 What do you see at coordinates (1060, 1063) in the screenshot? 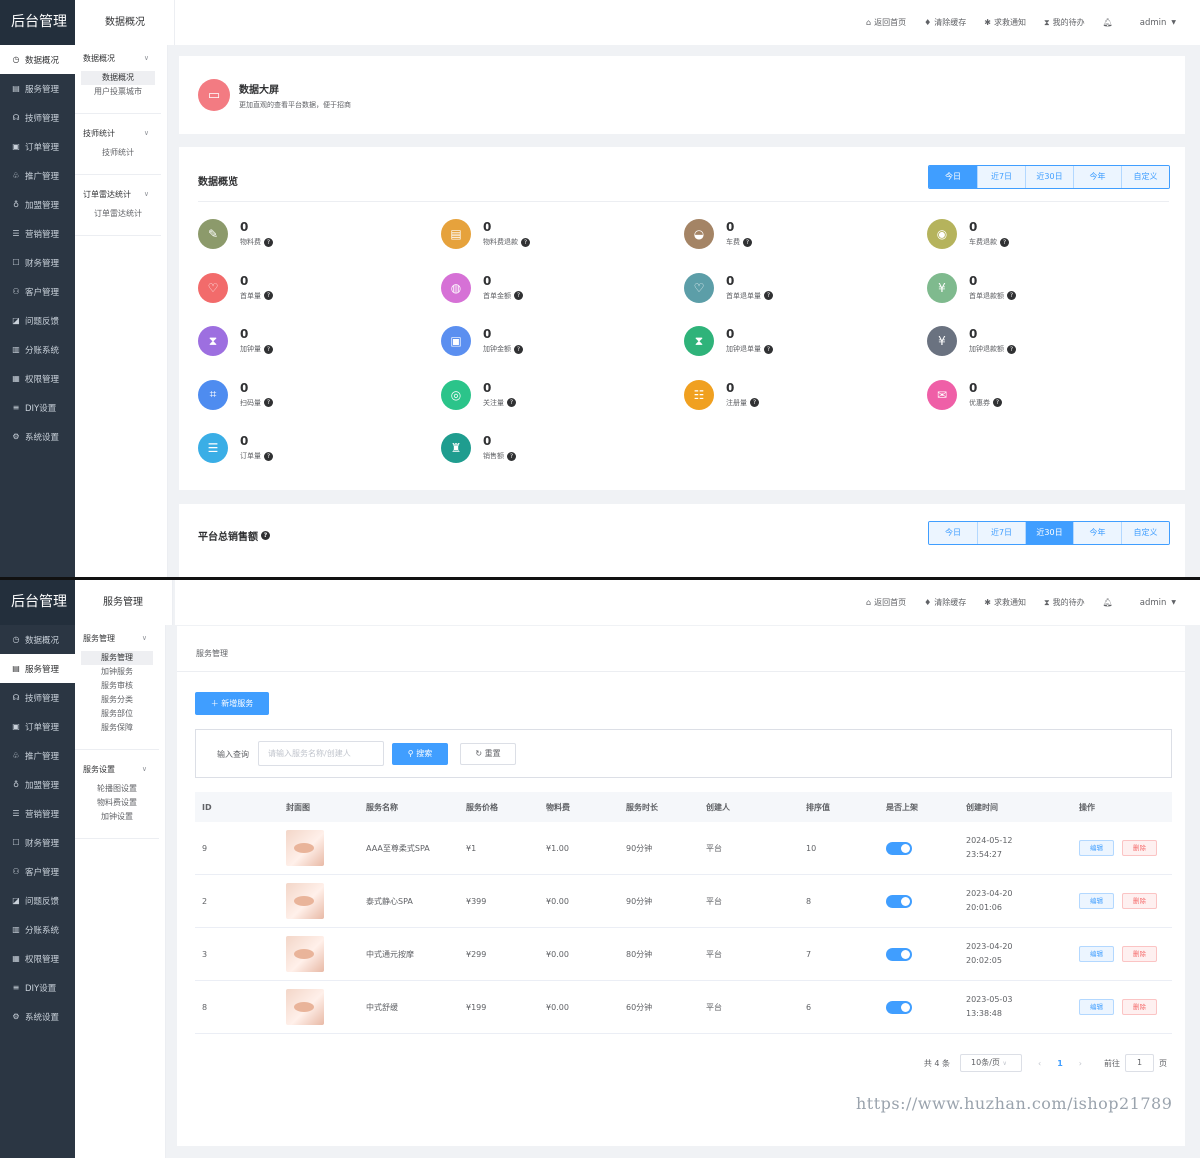
I see `current-page: 1` at bounding box center [1060, 1063].